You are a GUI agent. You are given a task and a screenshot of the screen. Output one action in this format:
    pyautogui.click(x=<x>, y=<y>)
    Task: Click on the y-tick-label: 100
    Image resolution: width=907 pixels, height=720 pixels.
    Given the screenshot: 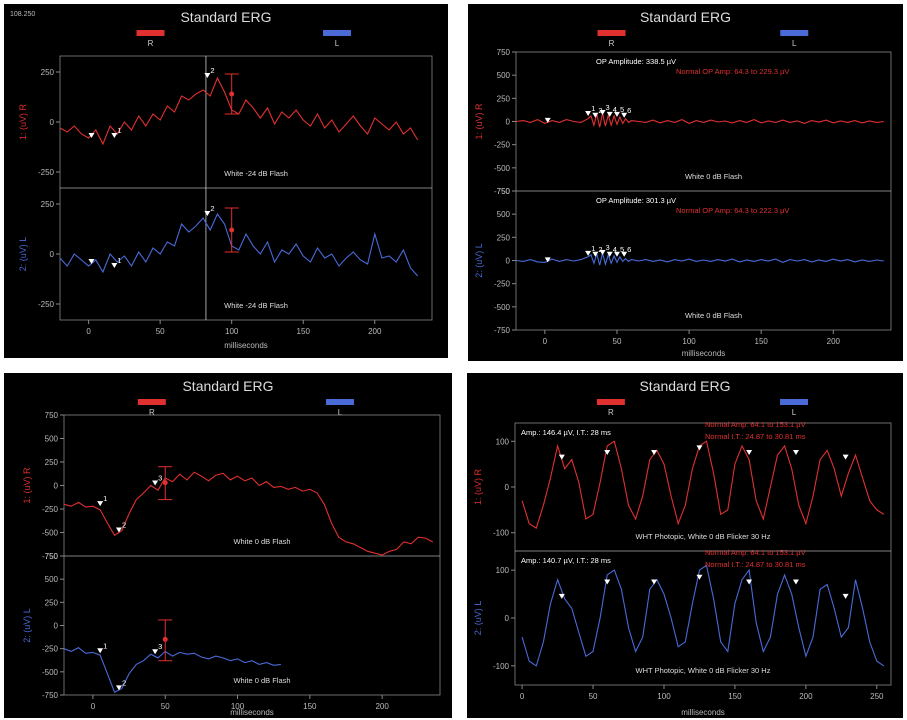 What is the action you would take?
    pyautogui.click(x=503, y=441)
    